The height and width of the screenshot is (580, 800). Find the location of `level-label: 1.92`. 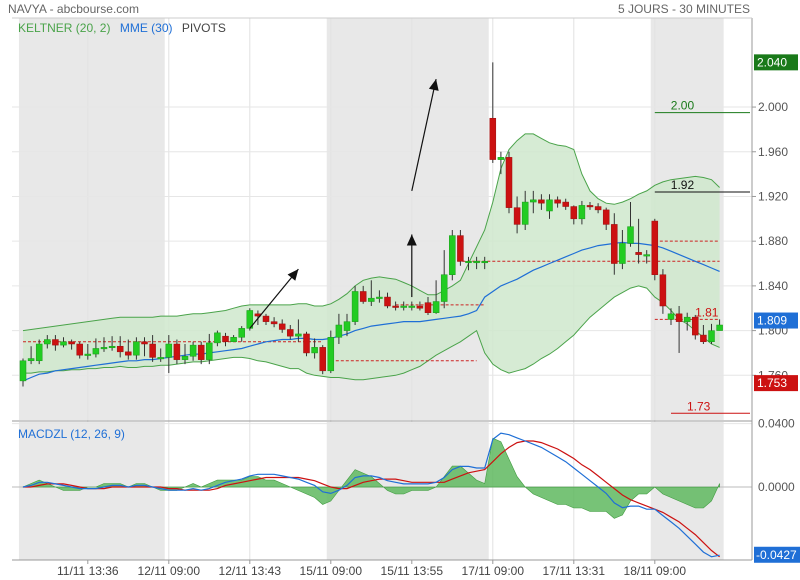

level-label: 1.92 is located at coordinates (683, 185).